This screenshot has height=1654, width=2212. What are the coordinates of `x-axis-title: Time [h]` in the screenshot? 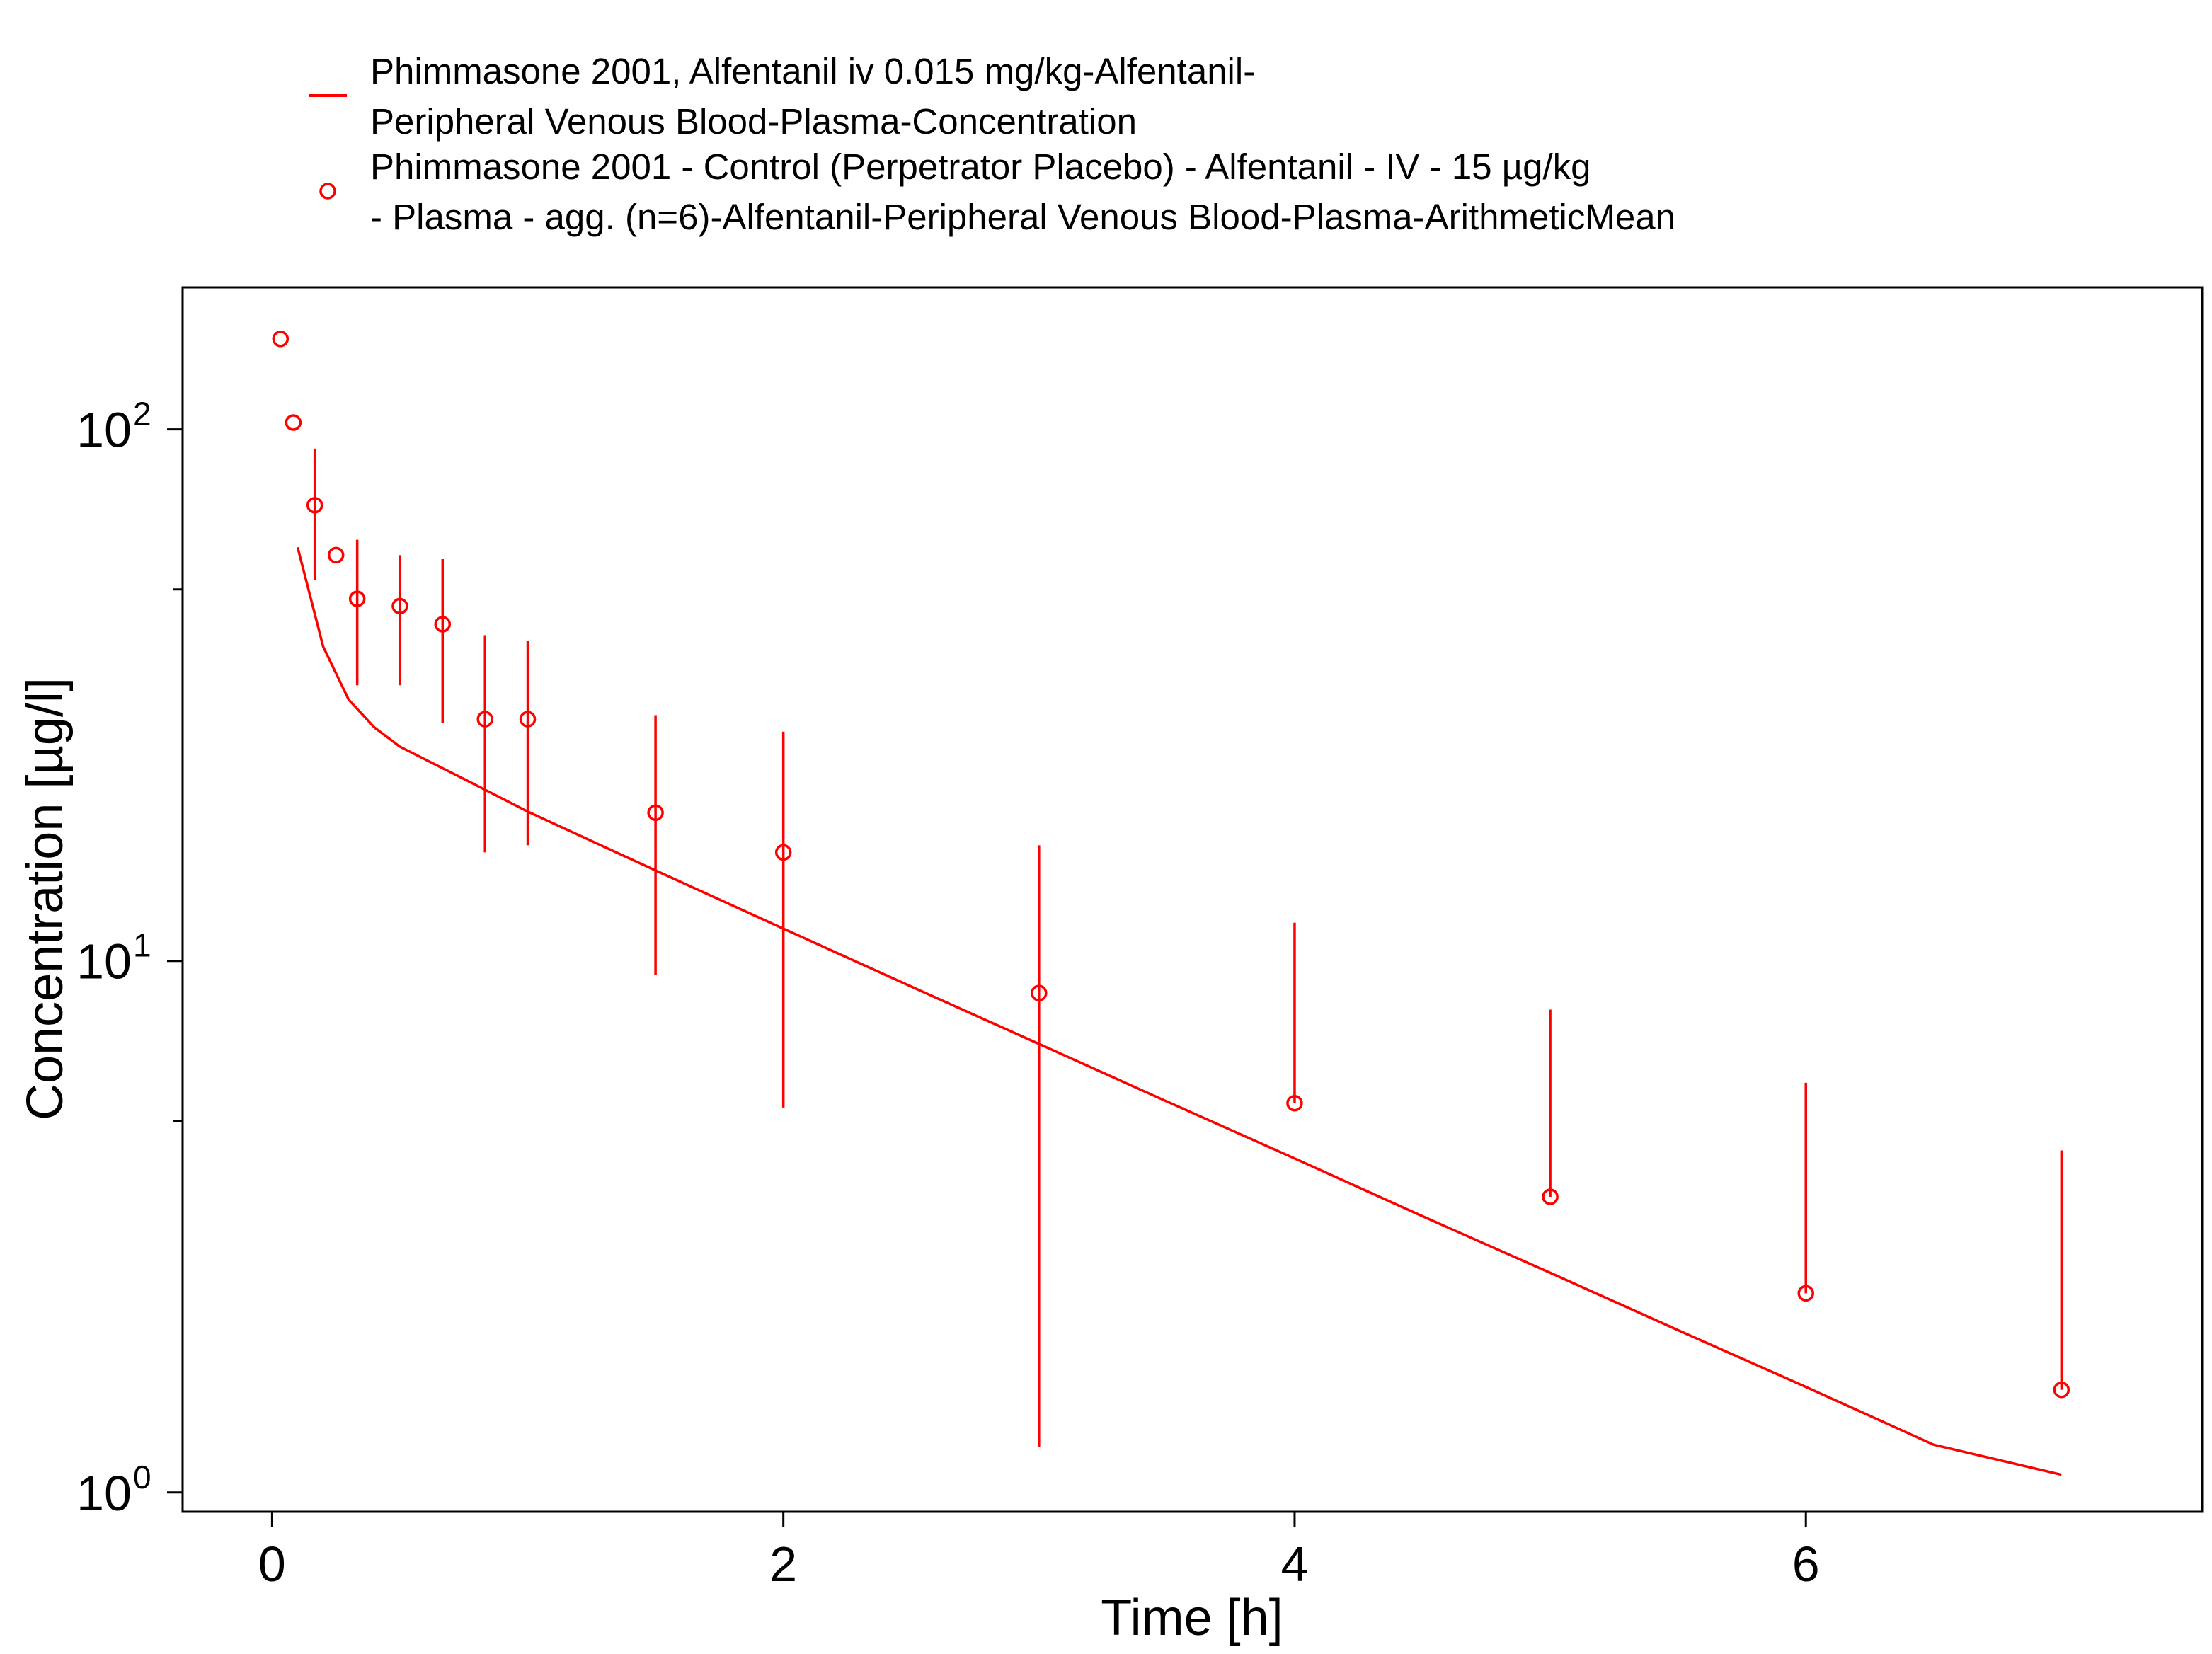 It's located at (1192, 1618).